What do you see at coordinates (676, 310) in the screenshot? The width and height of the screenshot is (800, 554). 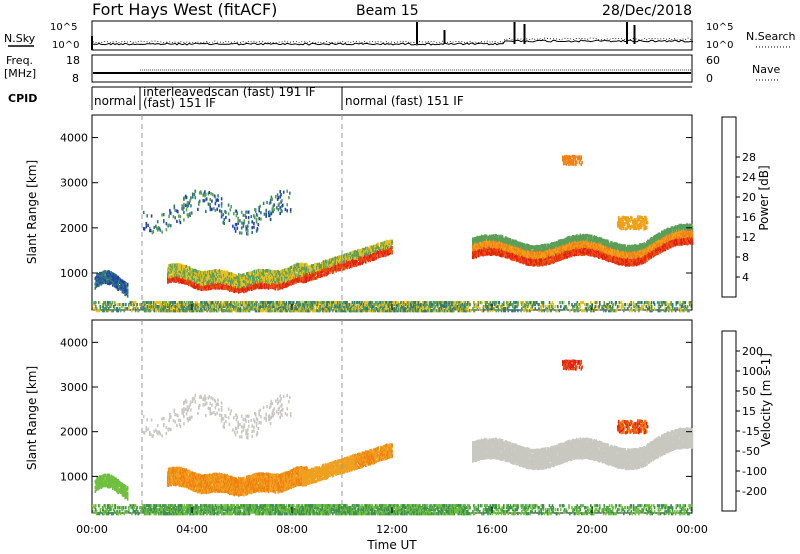 I see `power-cell-2042` at bounding box center [676, 310].